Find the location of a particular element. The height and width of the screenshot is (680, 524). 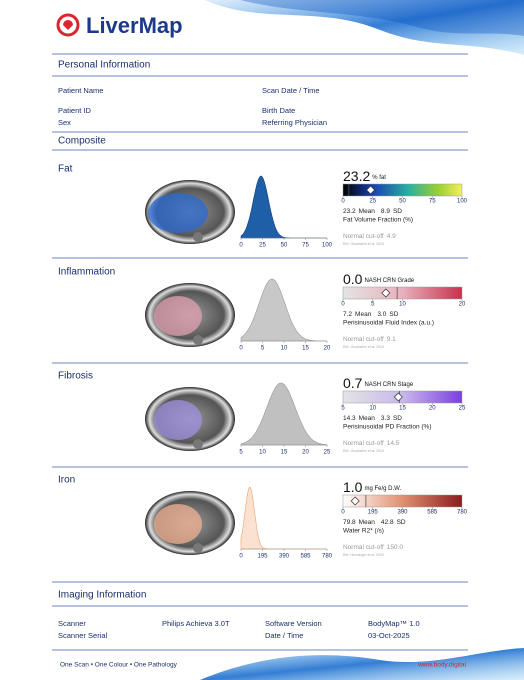

cutoff-text: Normal cut-off 9.1 is located at coordinates (369, 339).